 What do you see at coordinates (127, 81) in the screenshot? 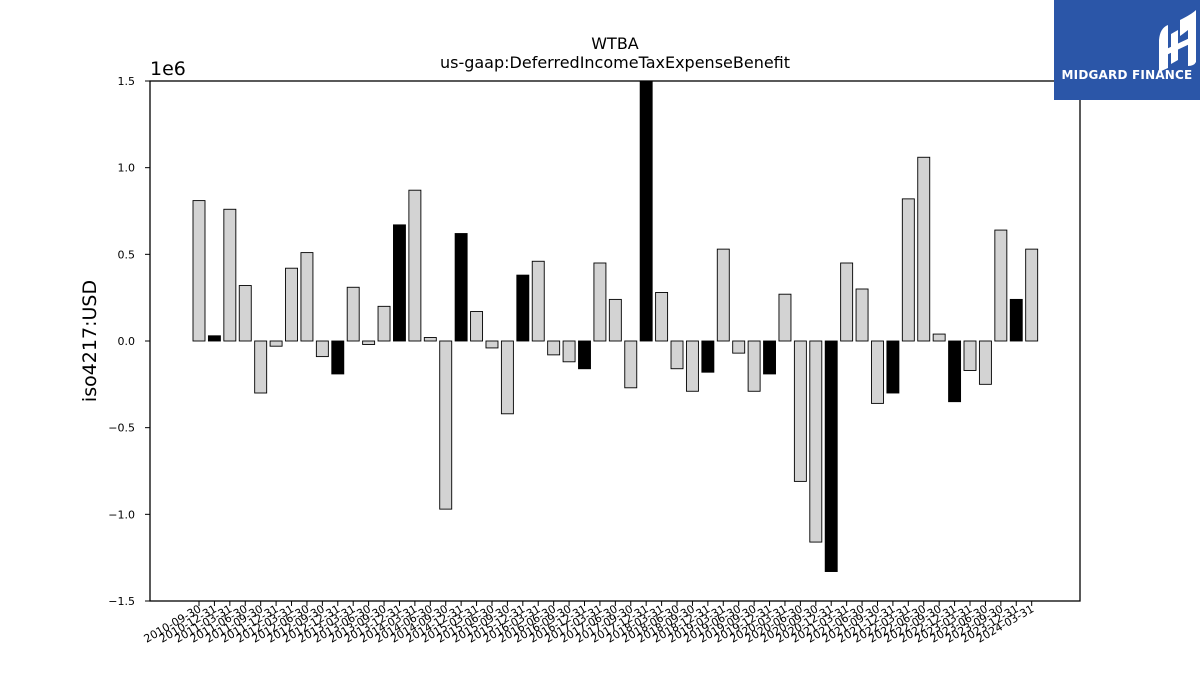
I see `y-tick-label: 1.5` at bounding box center [127, 81].